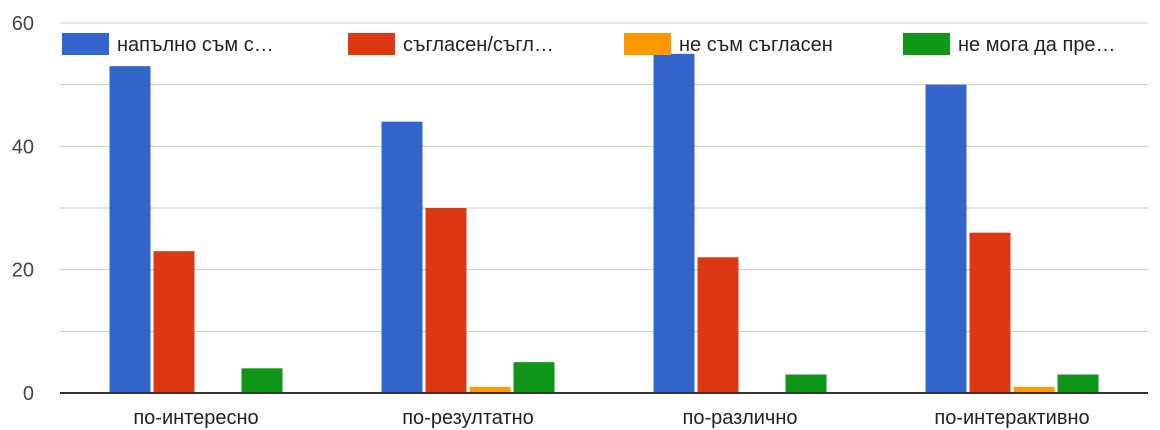 The height and width of the screenshot is (430, 1160). I want to click on legend-label: не съм съгласен, so click(756, 45).